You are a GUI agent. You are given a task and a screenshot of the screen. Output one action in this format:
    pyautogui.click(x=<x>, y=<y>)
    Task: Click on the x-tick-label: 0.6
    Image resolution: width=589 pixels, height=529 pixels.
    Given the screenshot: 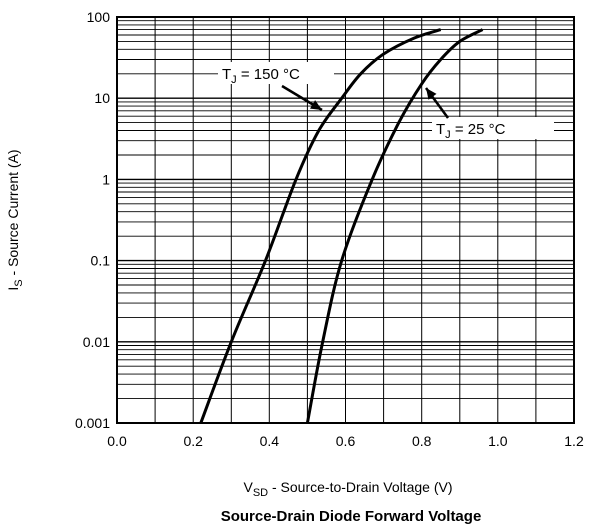 What is the action you would take?
    pyautogui.click(x=346, y=441)
    